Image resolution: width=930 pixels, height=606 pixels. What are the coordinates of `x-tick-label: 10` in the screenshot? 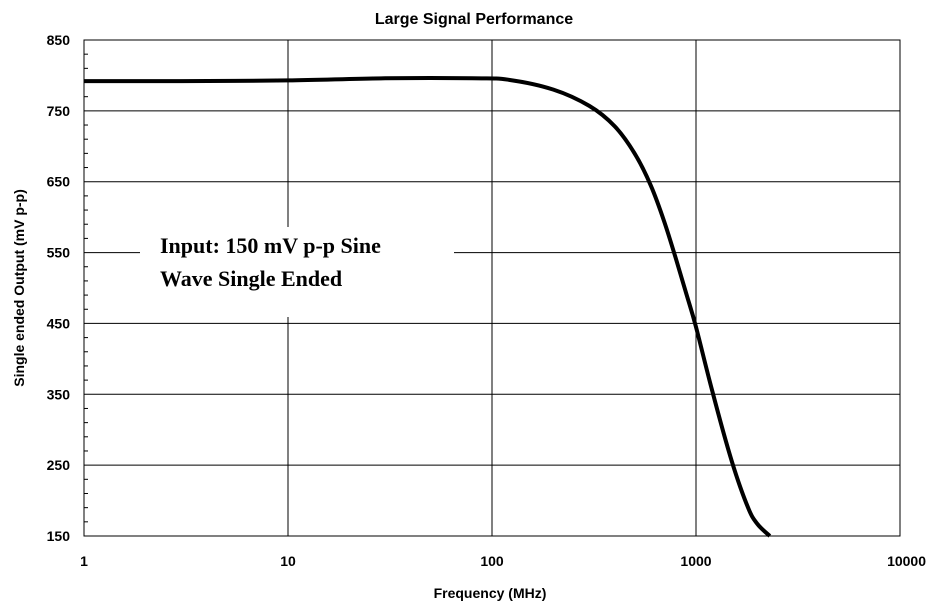 It's located at (288, 561).